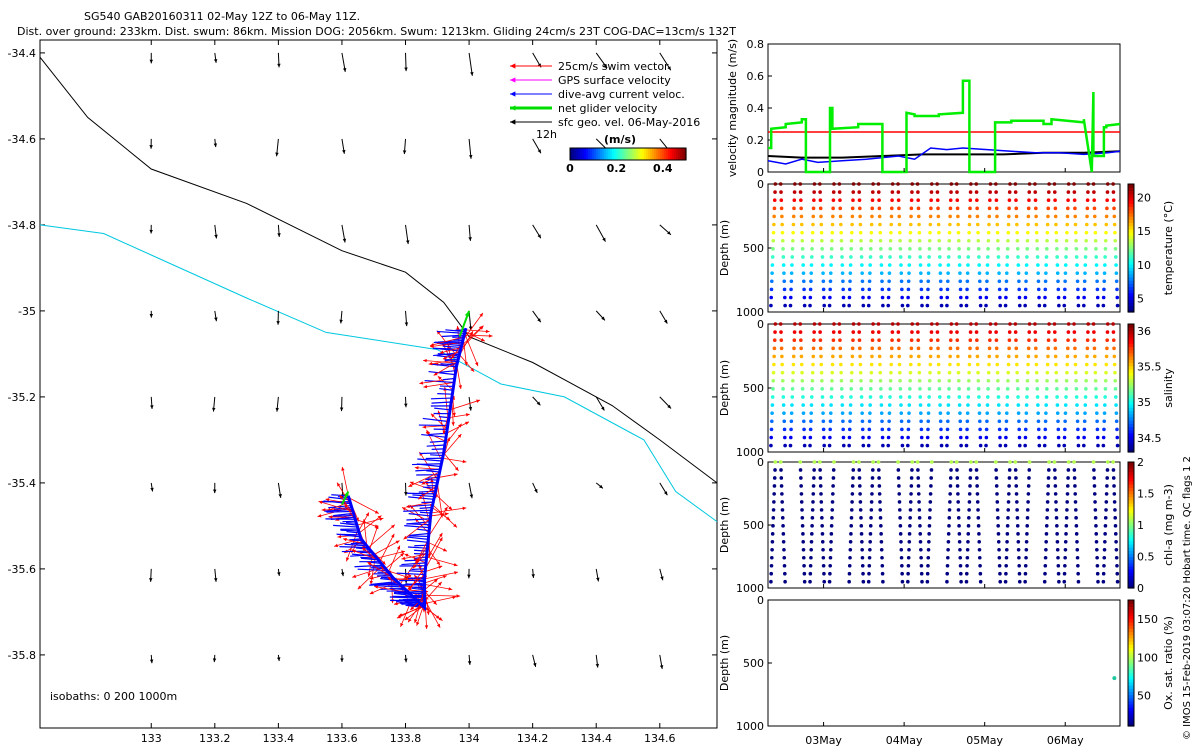 The image size is (1200, 750). Describe the element at coordinates (589, 154) in the screenshot. I see `map-colorbar-cell` at that location.